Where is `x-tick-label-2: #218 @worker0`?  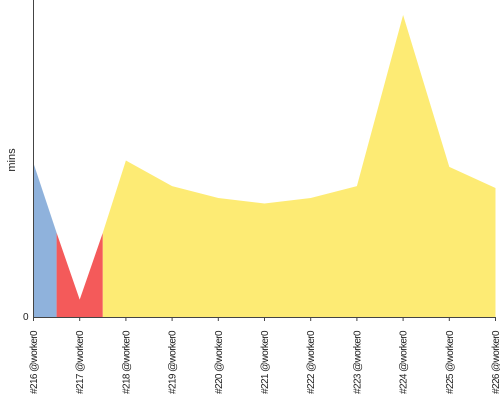
x-tick-label-2: #218 @worker0 is located at coordinates (126, 362).